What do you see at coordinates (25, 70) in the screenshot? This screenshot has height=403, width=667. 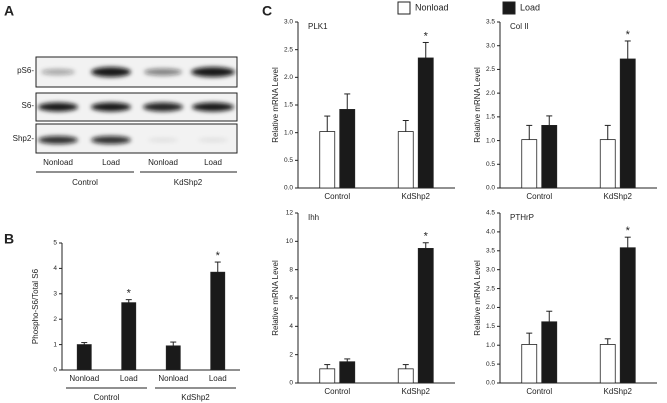 I see `blot-row-label: pS6-` at bounding box center [25, 70].